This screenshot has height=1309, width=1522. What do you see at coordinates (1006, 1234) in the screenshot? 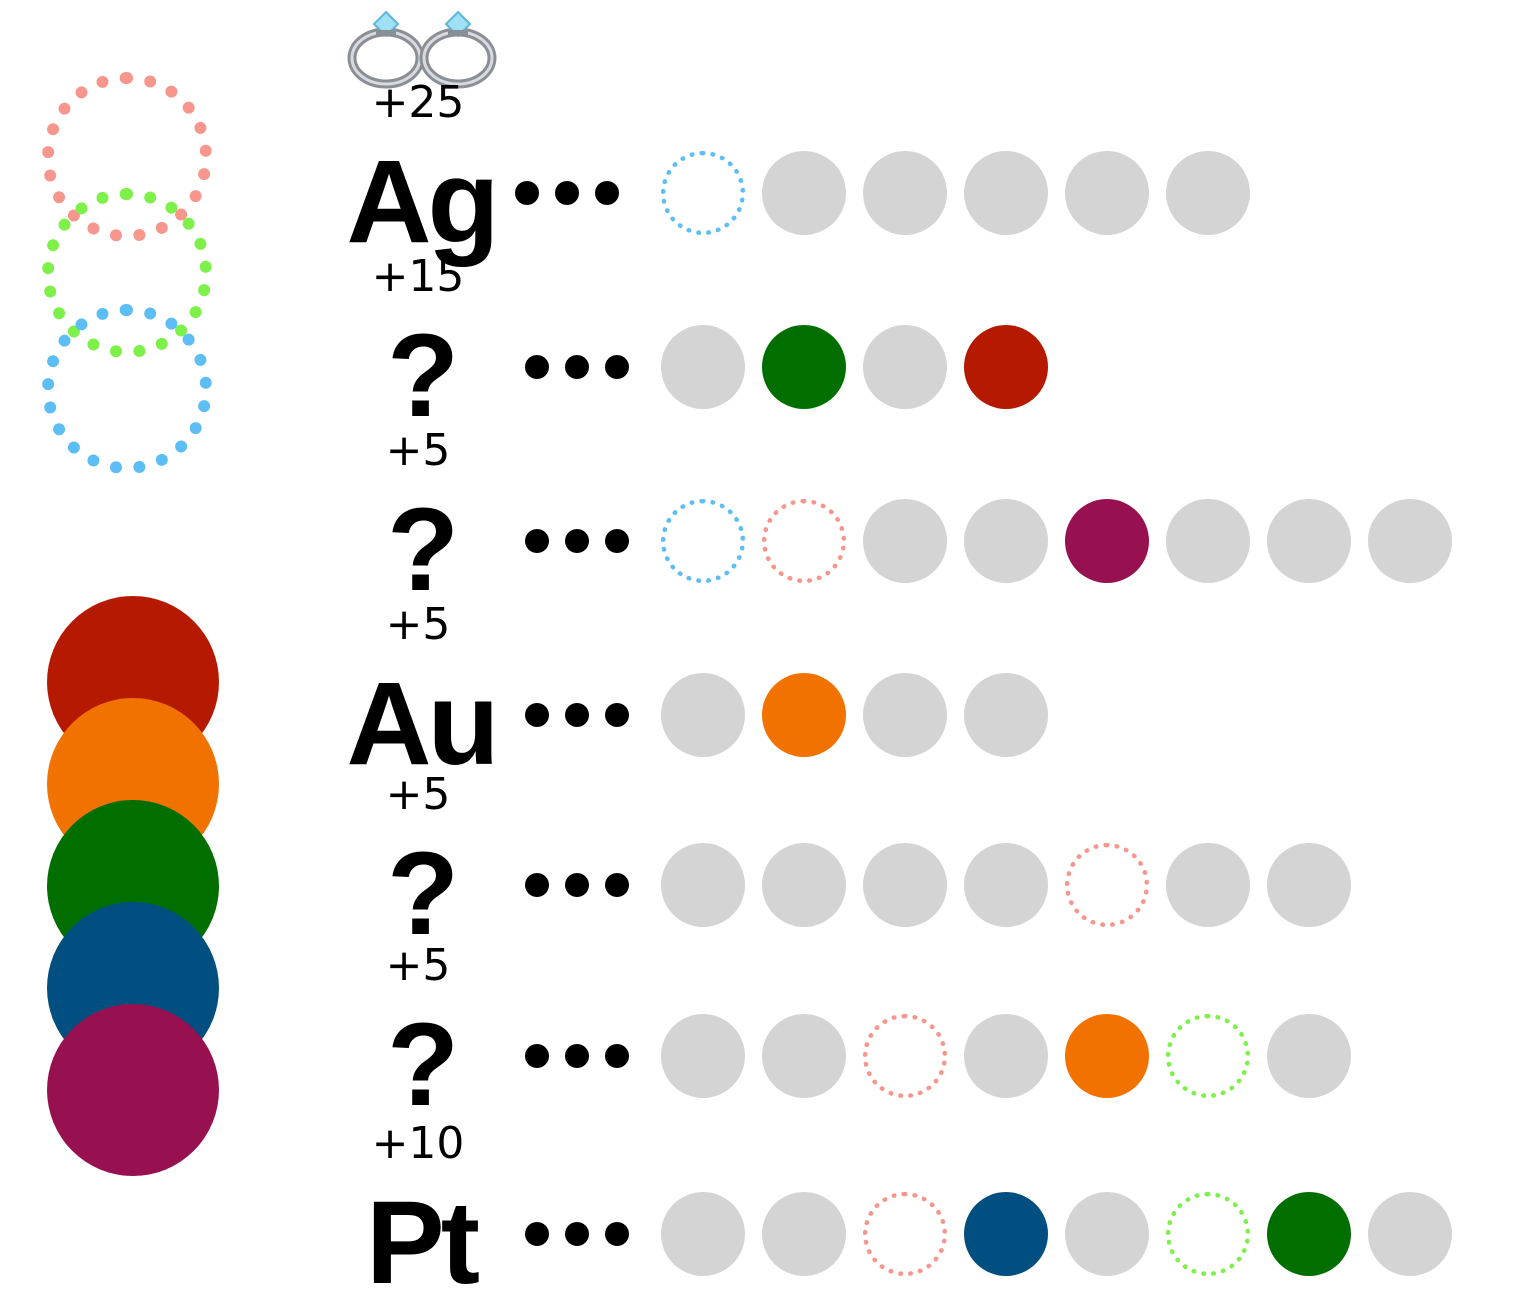
I see `disc-slot-blue` at bounding box center [1006, 1234].